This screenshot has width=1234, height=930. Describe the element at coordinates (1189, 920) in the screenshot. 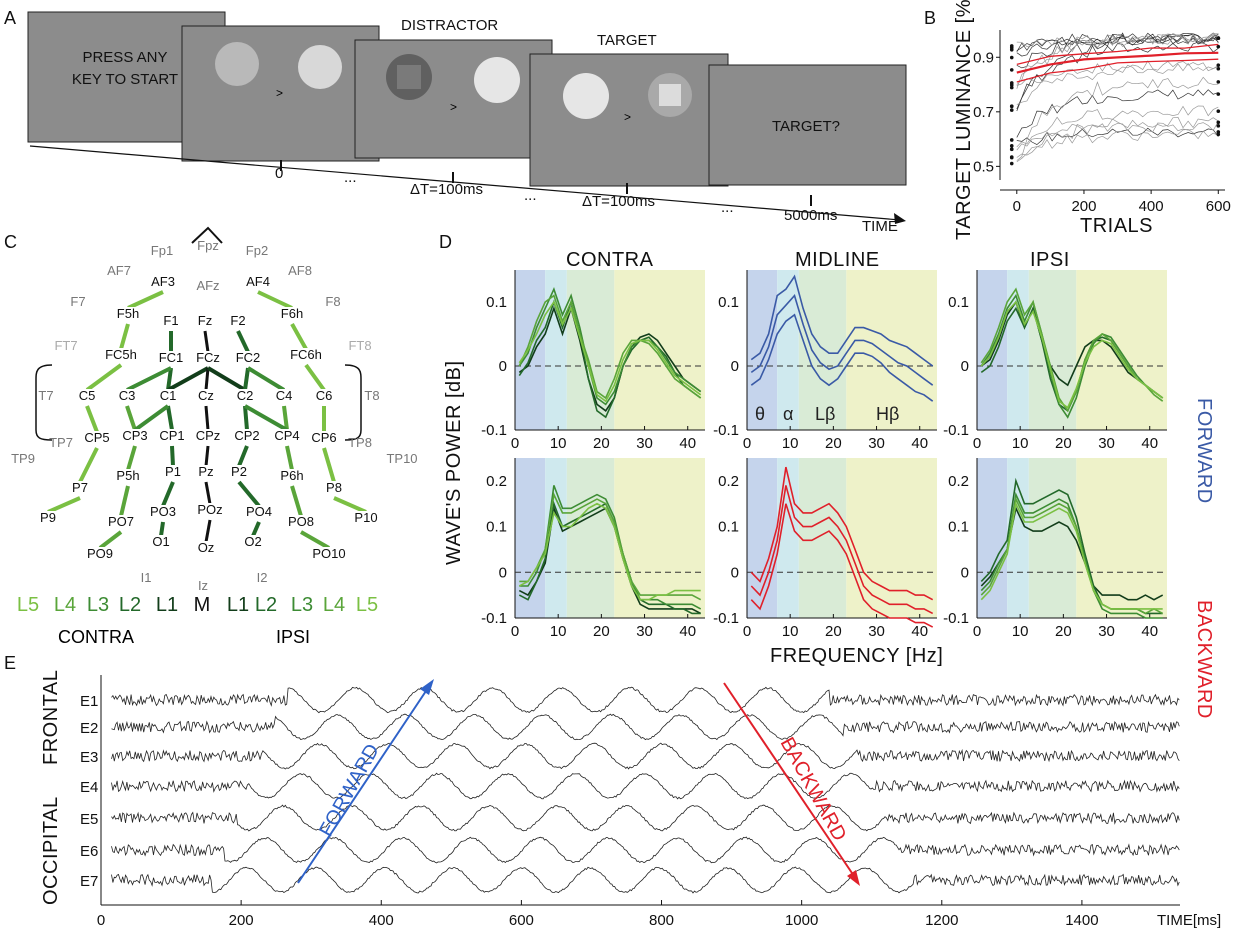

I see `panel-e-xlabel: TIME[ms]` at that location.